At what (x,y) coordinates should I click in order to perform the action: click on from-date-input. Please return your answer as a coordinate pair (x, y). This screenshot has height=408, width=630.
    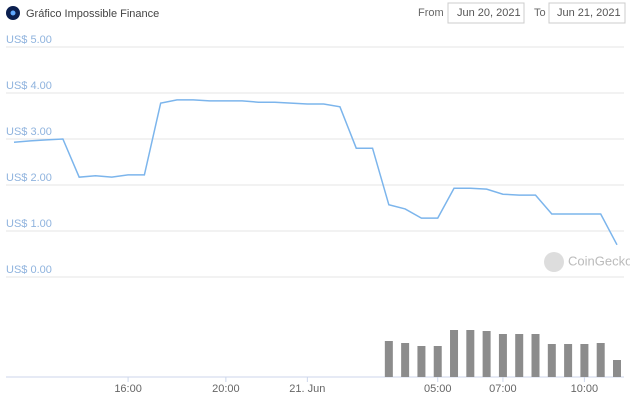
    Looking at the image, I should click on (486, 13).